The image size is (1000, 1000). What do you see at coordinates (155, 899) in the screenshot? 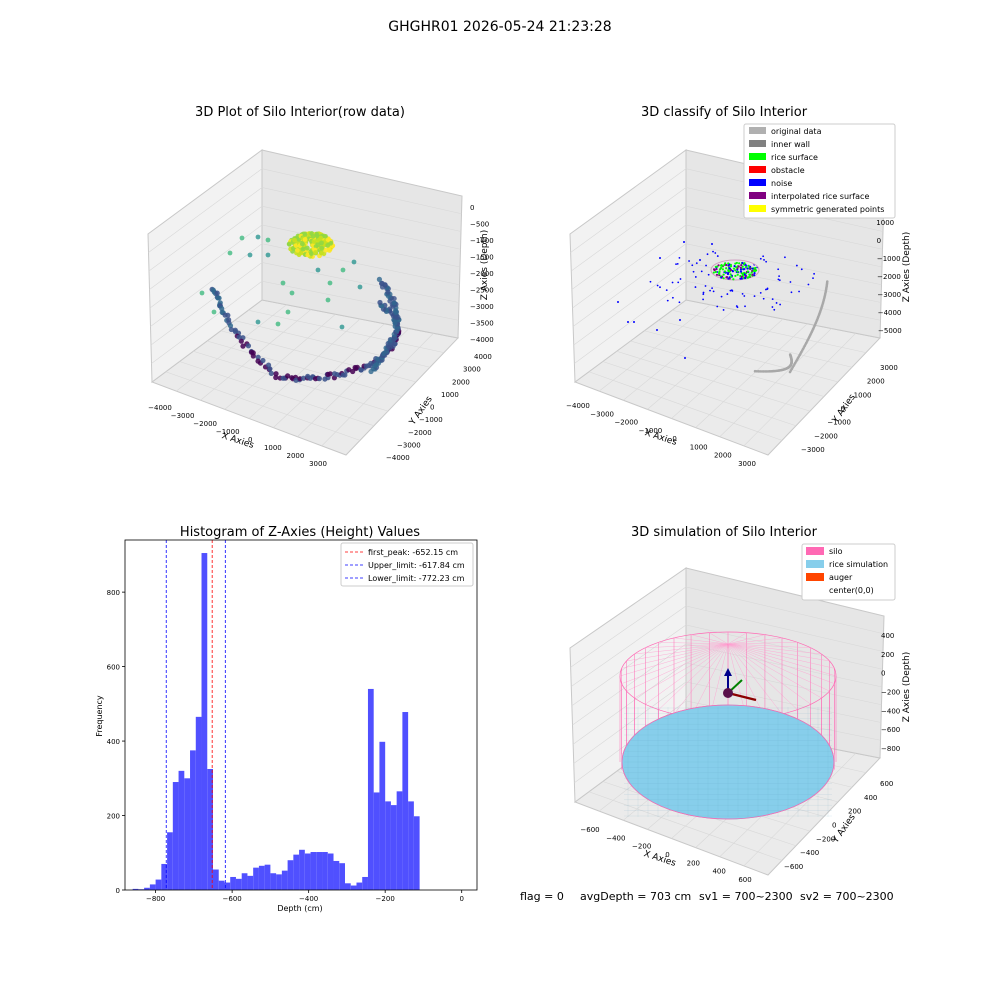
I see `histogram-xtick-label: −800` at bounding box center [155, 899].